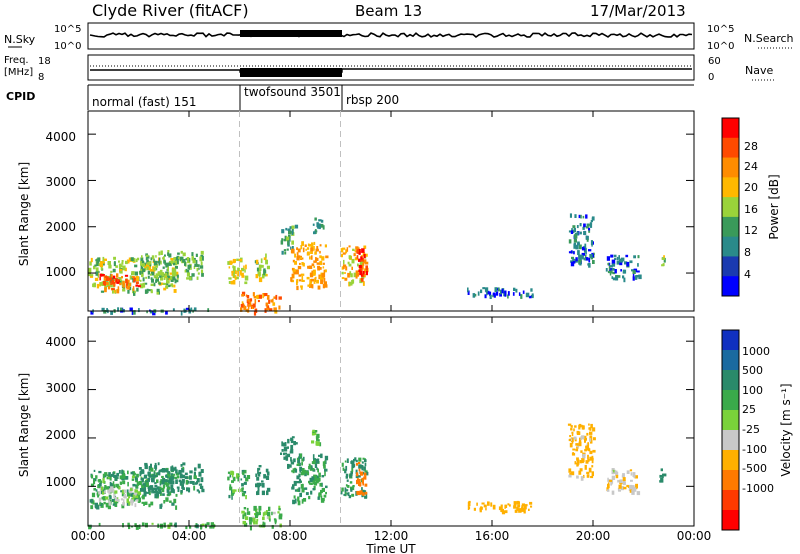 This screenshot has height=554, width=800. Describe the element at coordinates (60, 482) in the screenshot. I see `velocity-ytick-1000: 1000` at that location.